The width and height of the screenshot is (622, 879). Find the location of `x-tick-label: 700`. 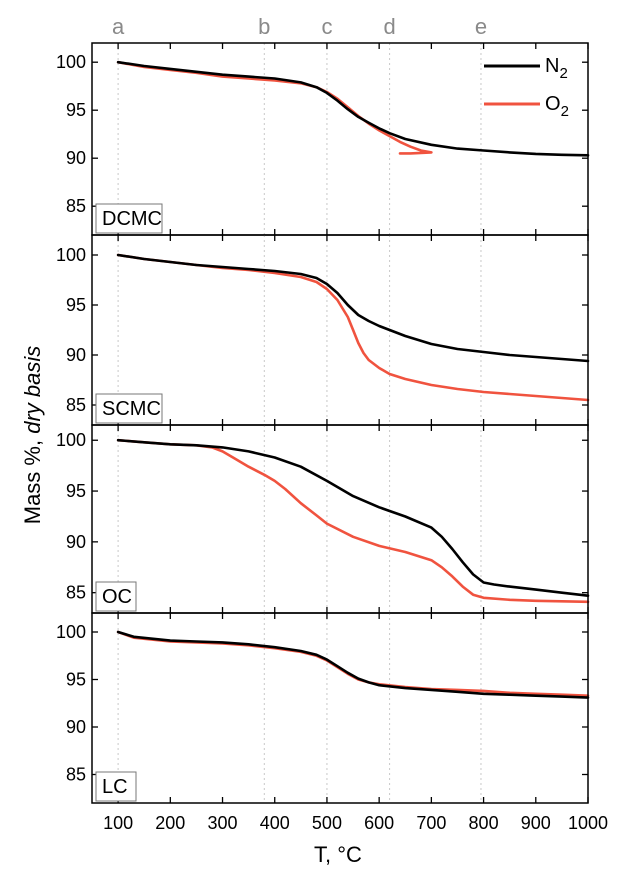

x-tick-label: 700 is located at coordinates (431, 823).